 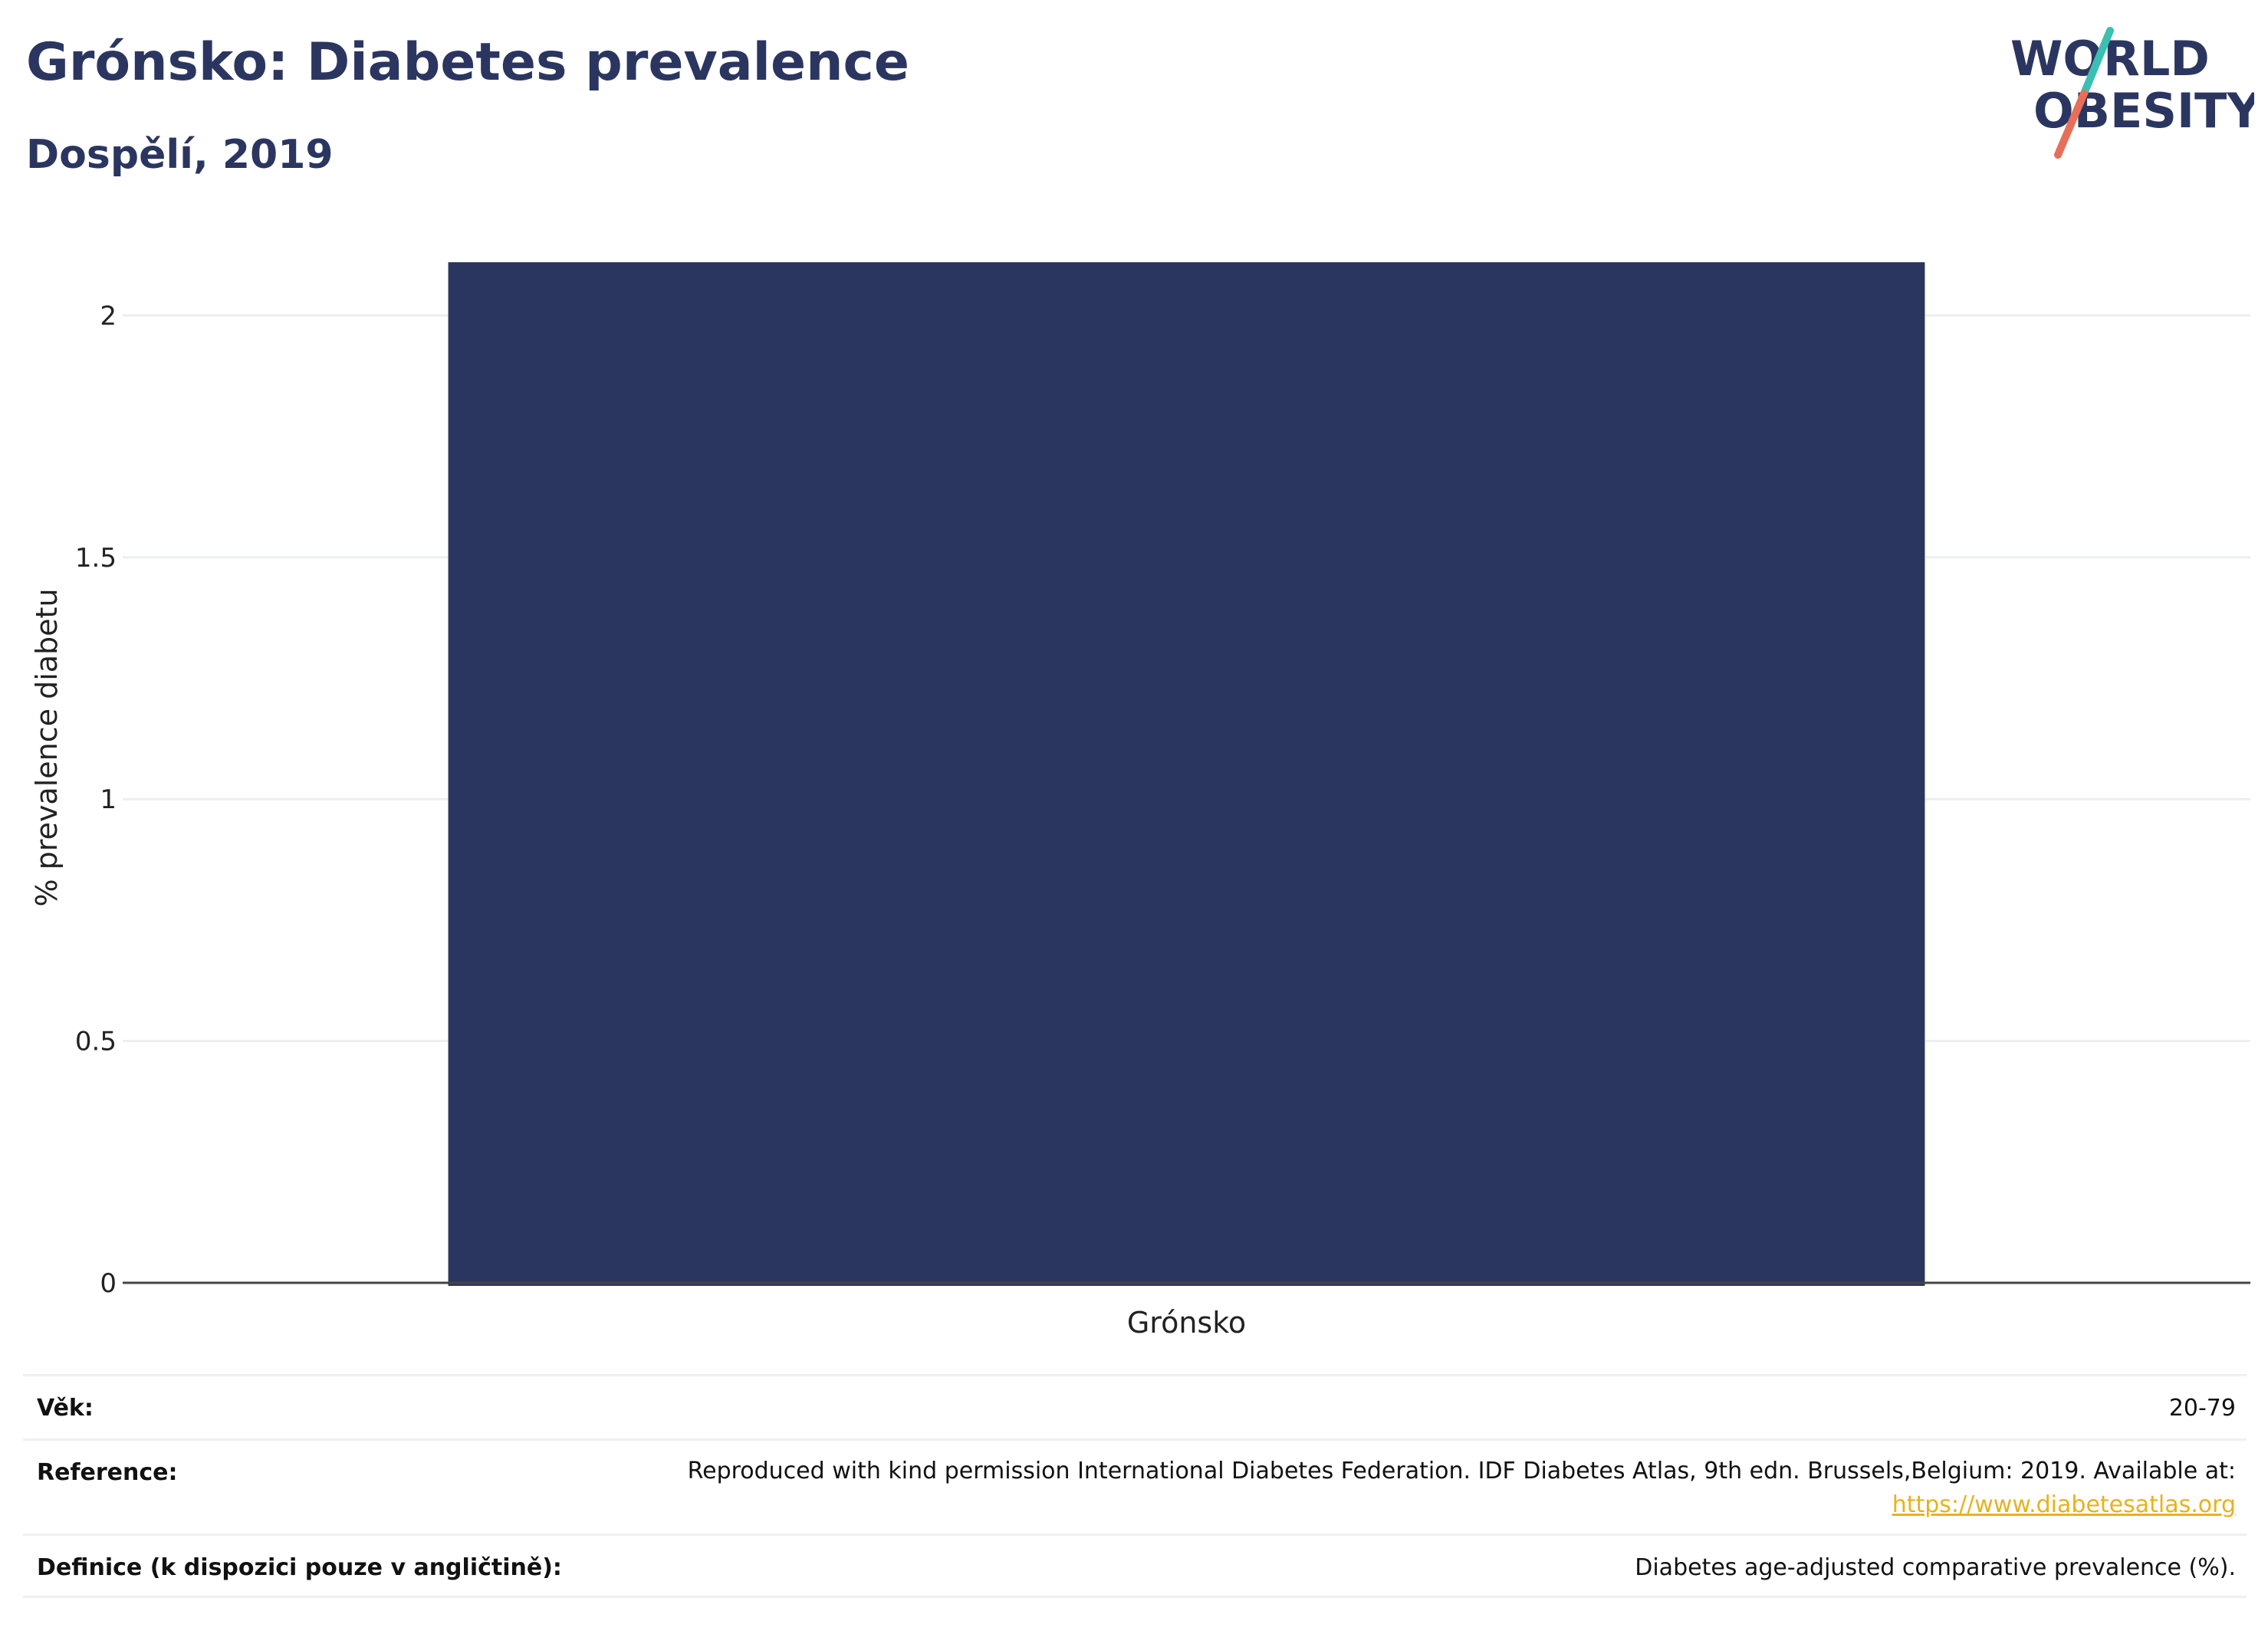 I want to click on x-tick-label: Grónsko, so click(x=1186, y=1323).